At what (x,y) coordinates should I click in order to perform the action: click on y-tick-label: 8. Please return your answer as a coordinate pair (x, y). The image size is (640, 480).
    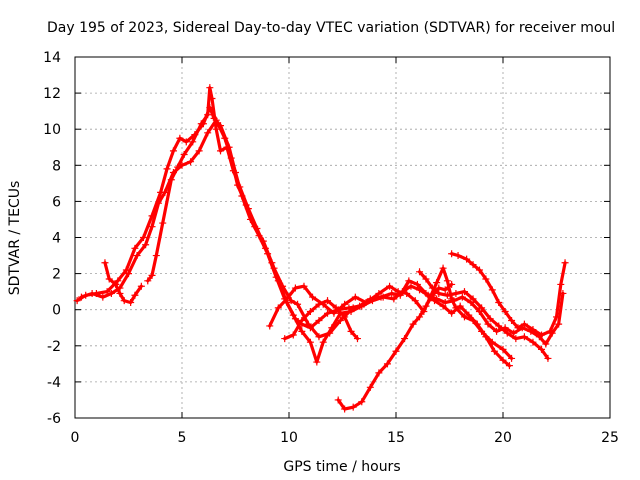
    Looking at the image, I should click on (56, 166).